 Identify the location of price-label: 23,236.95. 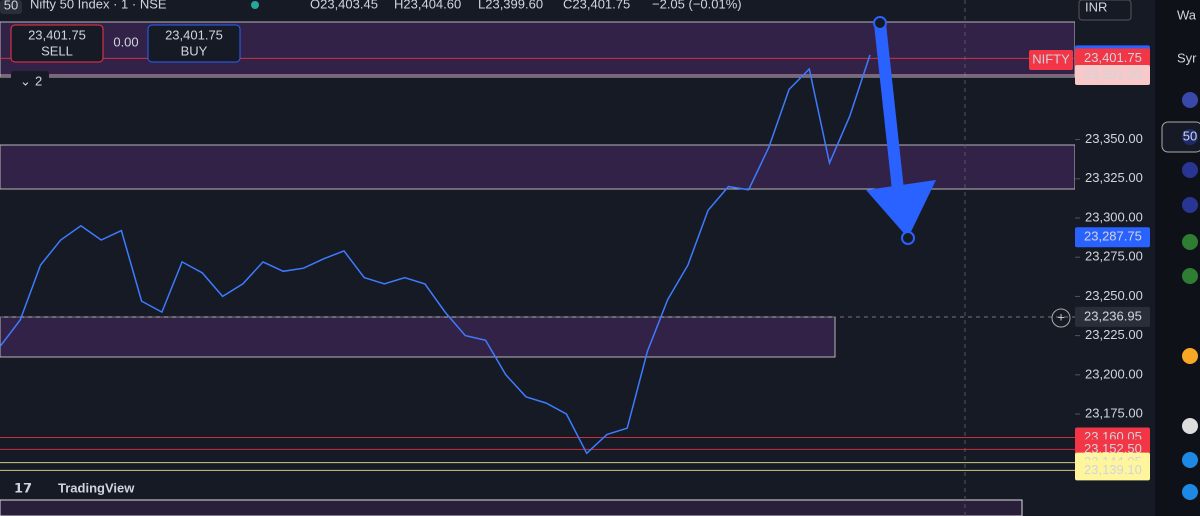
(1113, 315).